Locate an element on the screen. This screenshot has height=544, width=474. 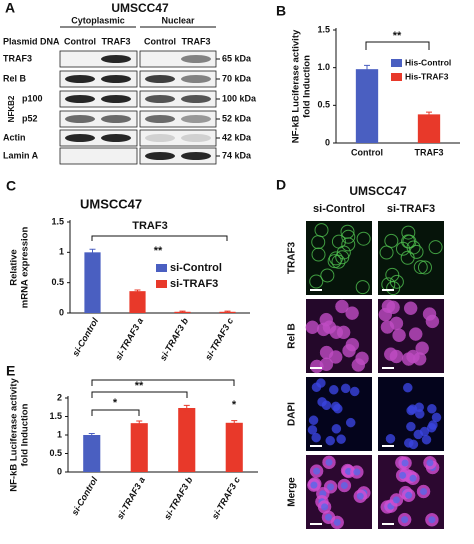
x-tick-label: TRAF3 is located at coordinates (429, 152).